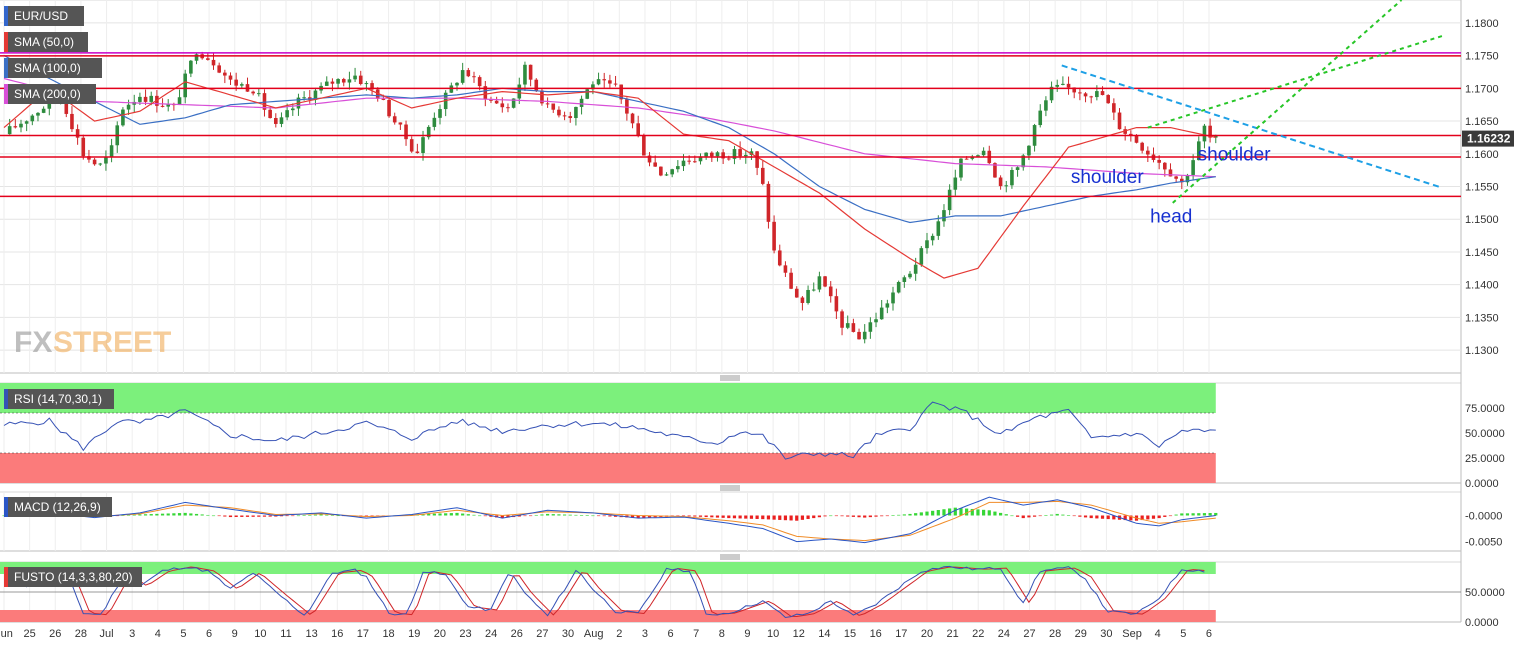 The image size is (1531, 647). Describe the element at coordinates (47, 68) in the screenshot. I see `sma100-label: SMA (100,0)` at that location.